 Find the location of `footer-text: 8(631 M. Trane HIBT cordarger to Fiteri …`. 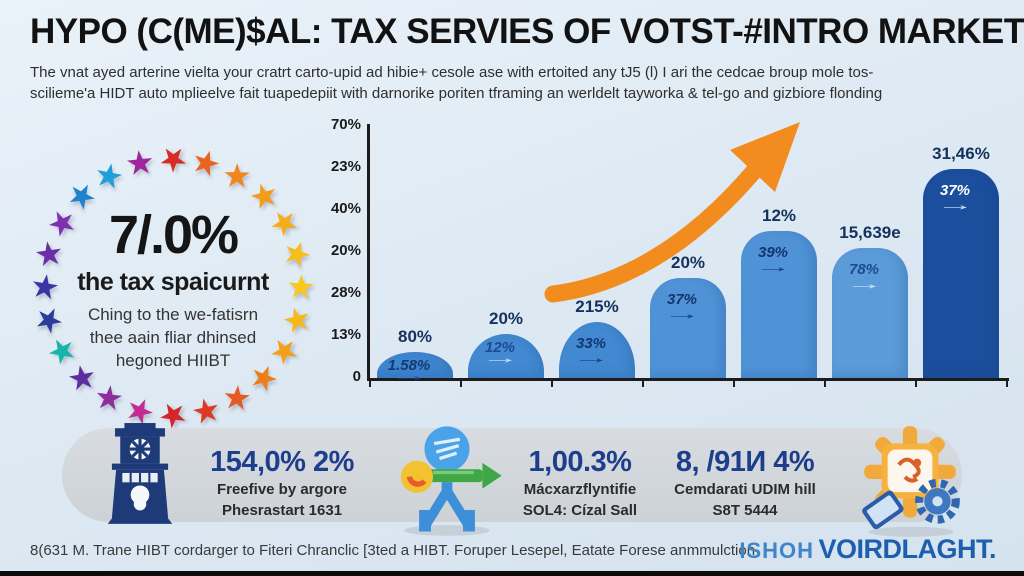

footer-text: 8(631 M. Trane HIBT cordarger to Fiteri … is located at coordinates (393, 550).